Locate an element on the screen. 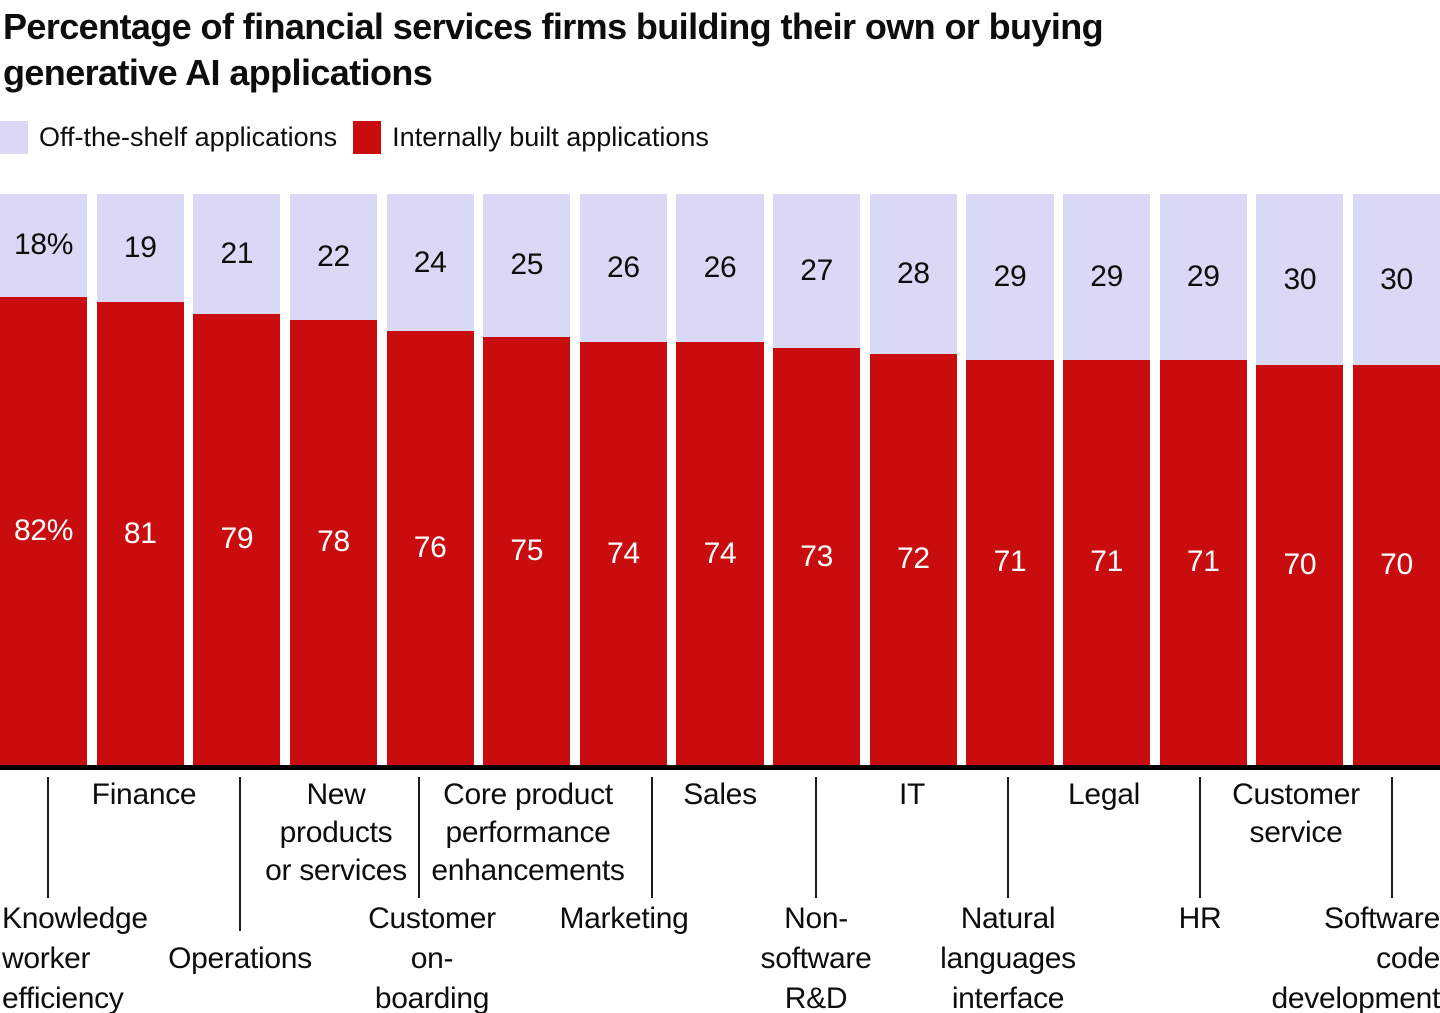  x-axis-label: Finance is located at coordinates (144, 794).